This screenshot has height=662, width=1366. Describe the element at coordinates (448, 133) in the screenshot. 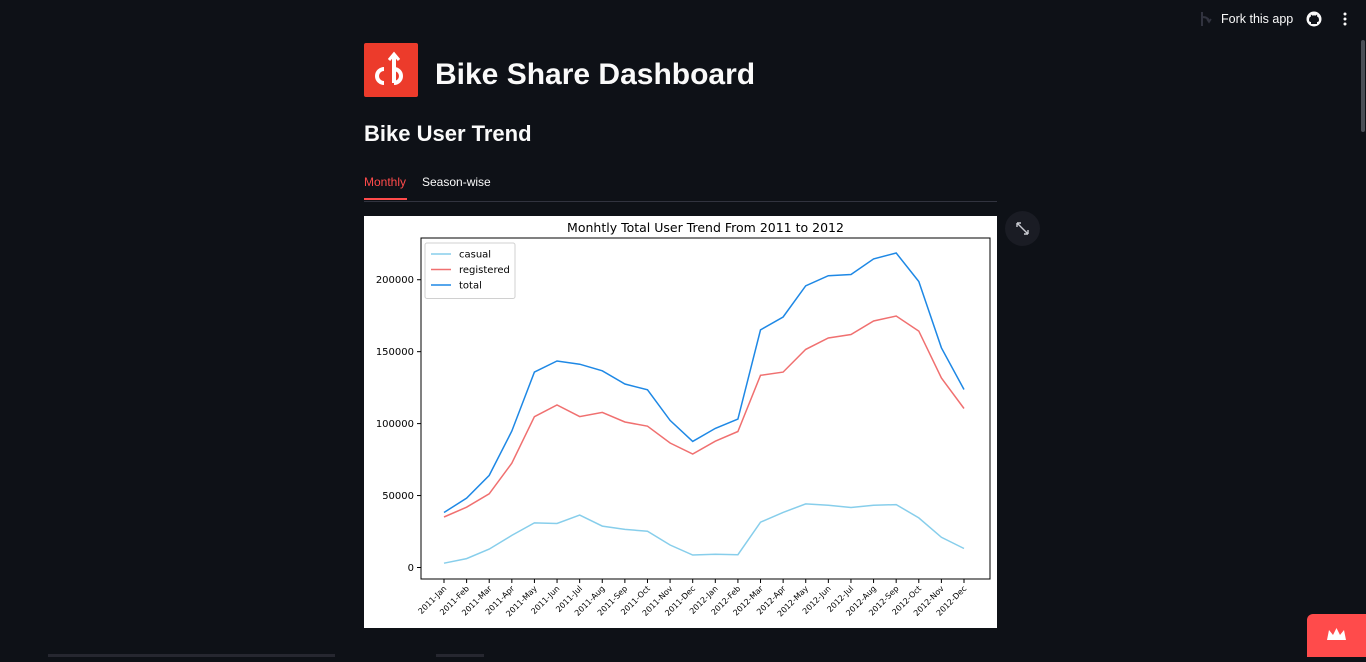

I see `section-title: Bike User Trend` at that location.